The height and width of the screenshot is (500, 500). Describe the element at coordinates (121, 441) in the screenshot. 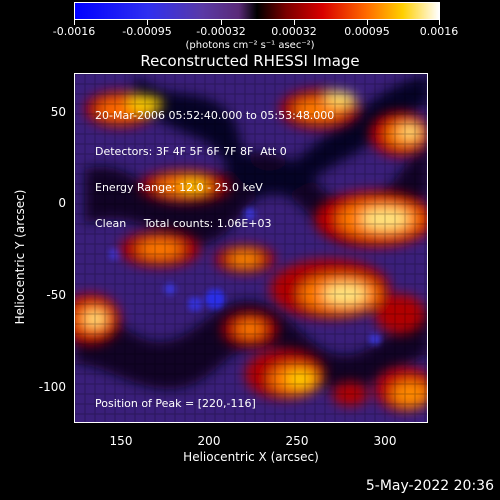

I see `x-tick-label: 150` at that location.